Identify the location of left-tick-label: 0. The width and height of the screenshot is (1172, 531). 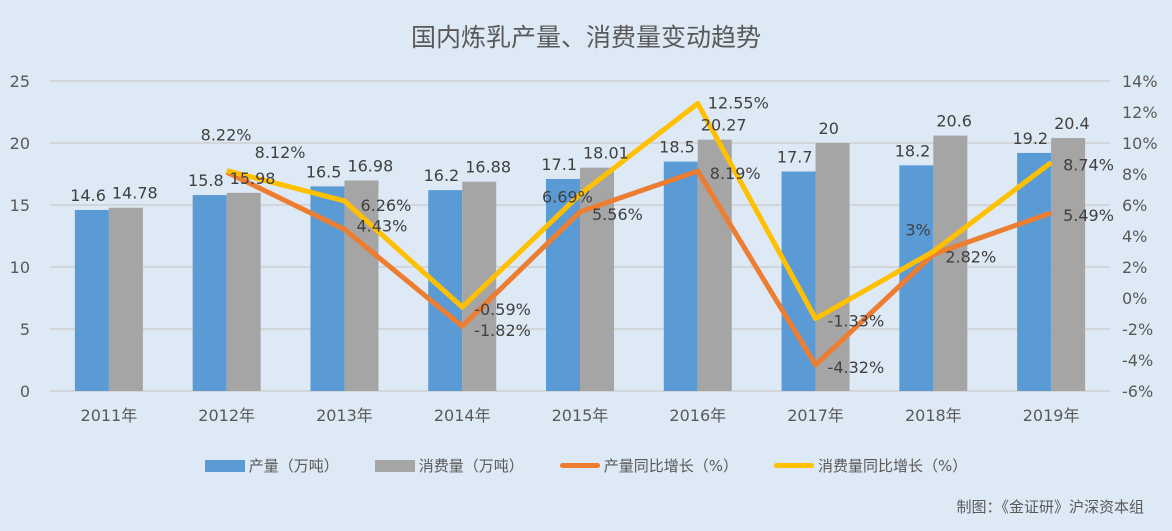
(25, 391).